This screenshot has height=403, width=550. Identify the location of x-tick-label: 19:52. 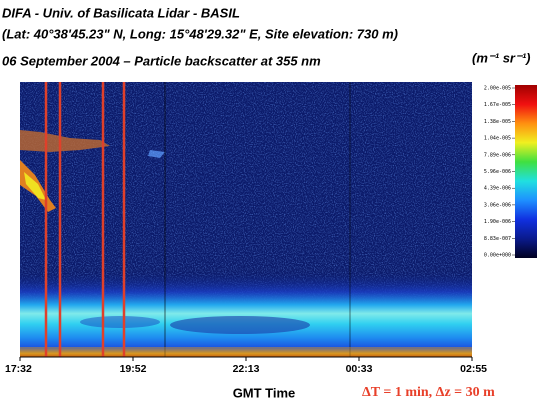
(133, 369).